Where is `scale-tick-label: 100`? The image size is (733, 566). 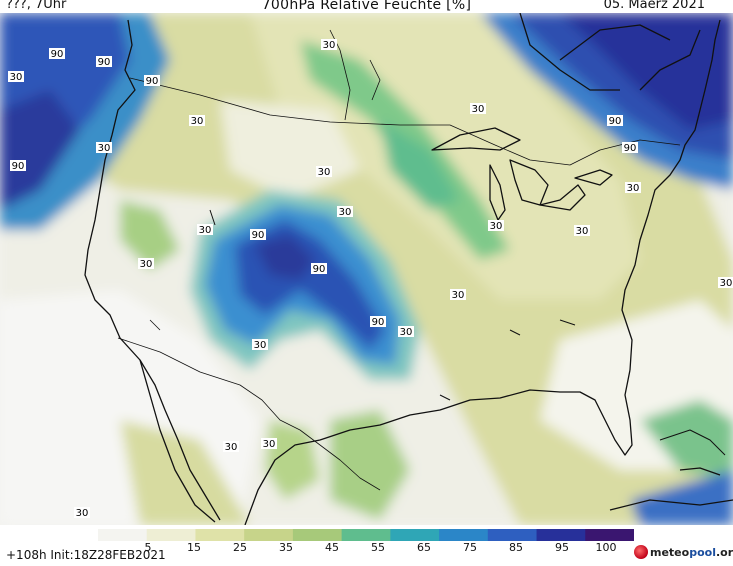 scale-tick-label: 100 is located at coordinates (606, 547).